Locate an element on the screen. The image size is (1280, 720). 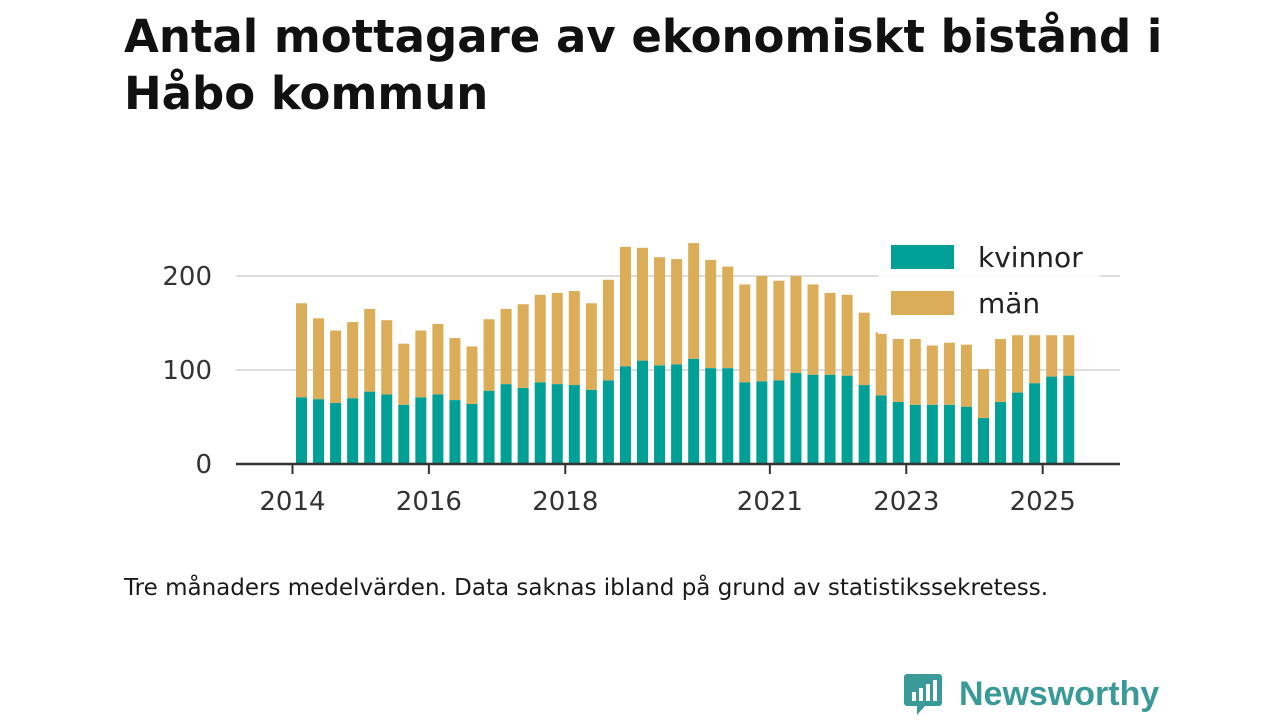
x-tick-label: 2014 is located at coordinates (292, 502).